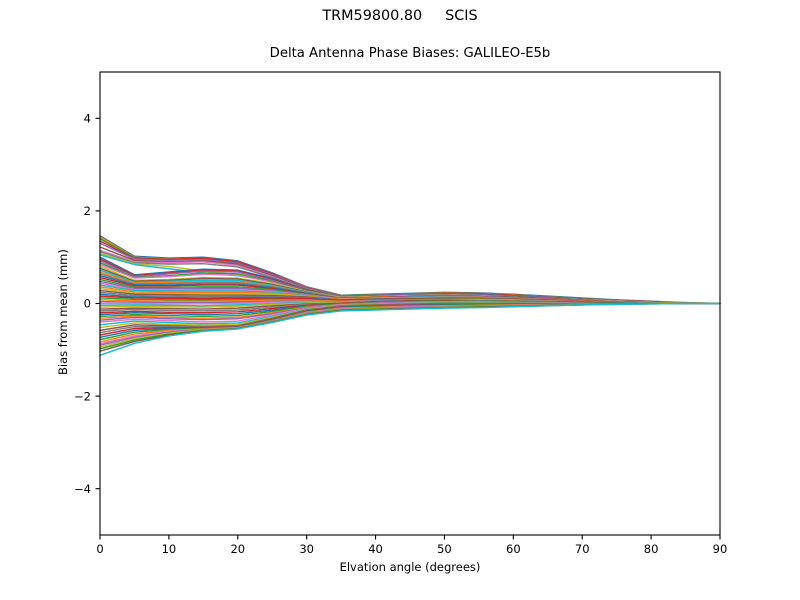 This screenshot has width=800, height=600. I want to click on x-tick-label: 10, so click(169, 549).